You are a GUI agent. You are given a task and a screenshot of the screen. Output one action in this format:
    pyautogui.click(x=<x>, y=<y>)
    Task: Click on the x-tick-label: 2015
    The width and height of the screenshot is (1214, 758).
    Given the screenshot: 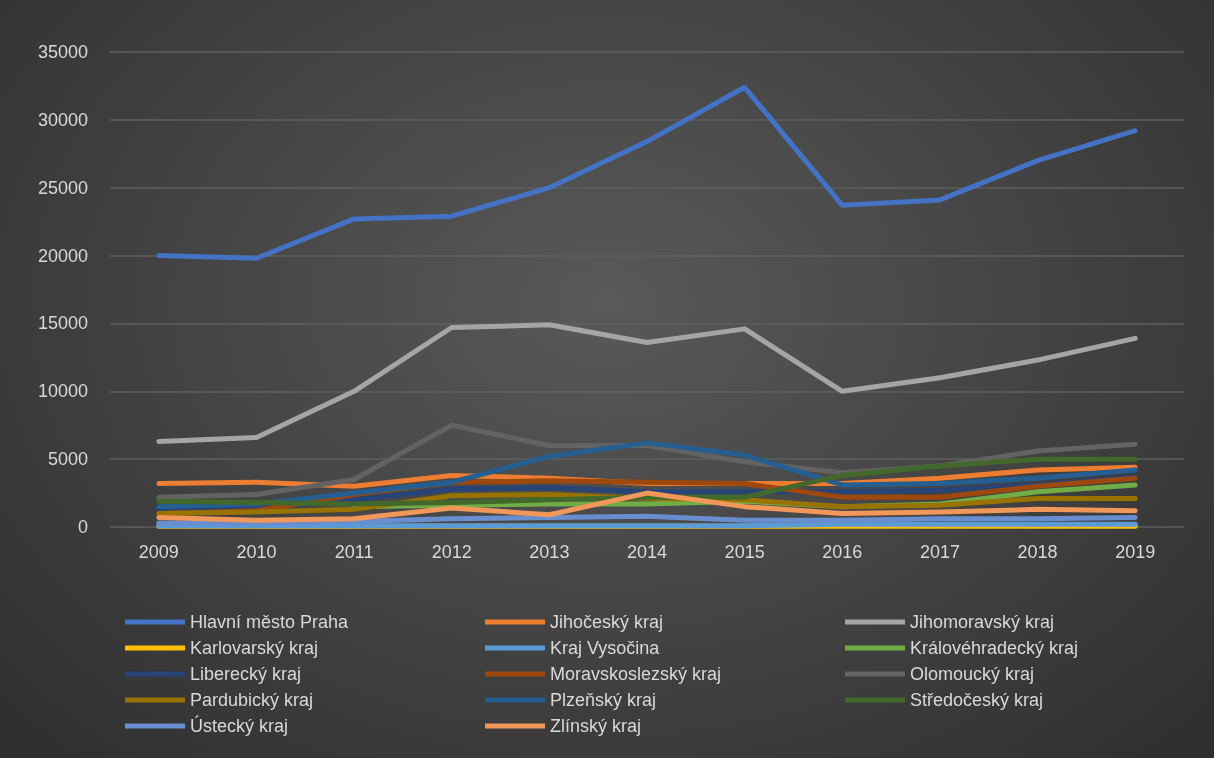 What is the action you would take?
    pyautogui.click(x=744, y=552)
    